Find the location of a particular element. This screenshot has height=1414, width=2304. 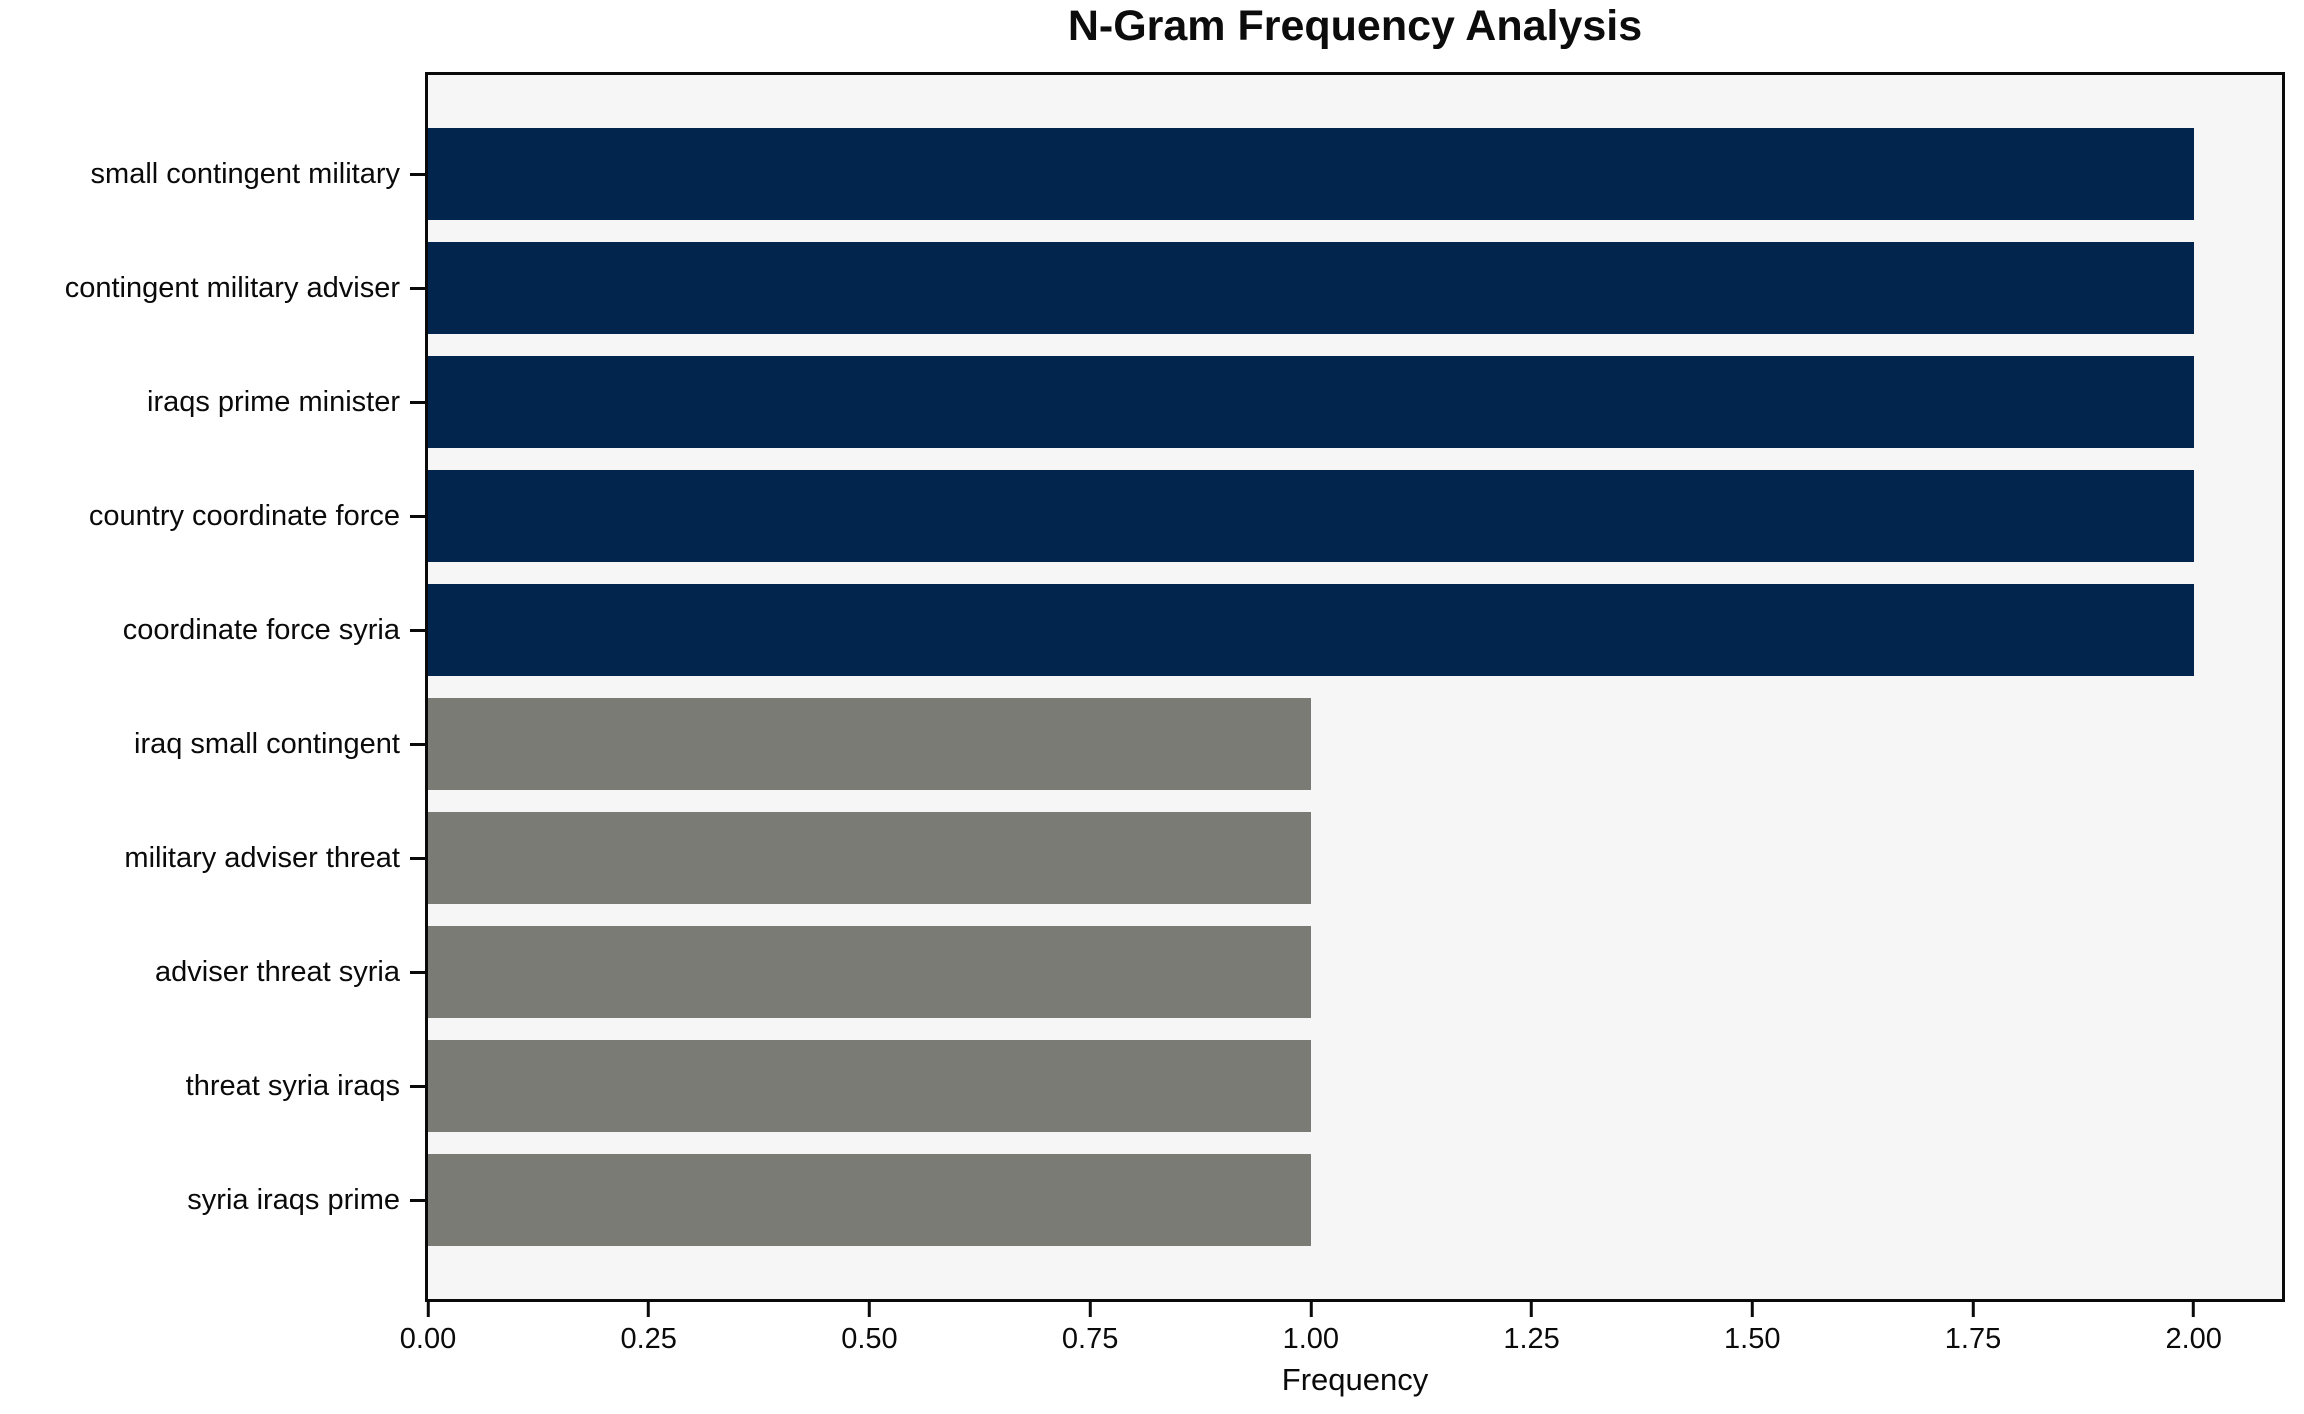

x-tick-label: 1.75 is located at coordinates (1973, 1339).